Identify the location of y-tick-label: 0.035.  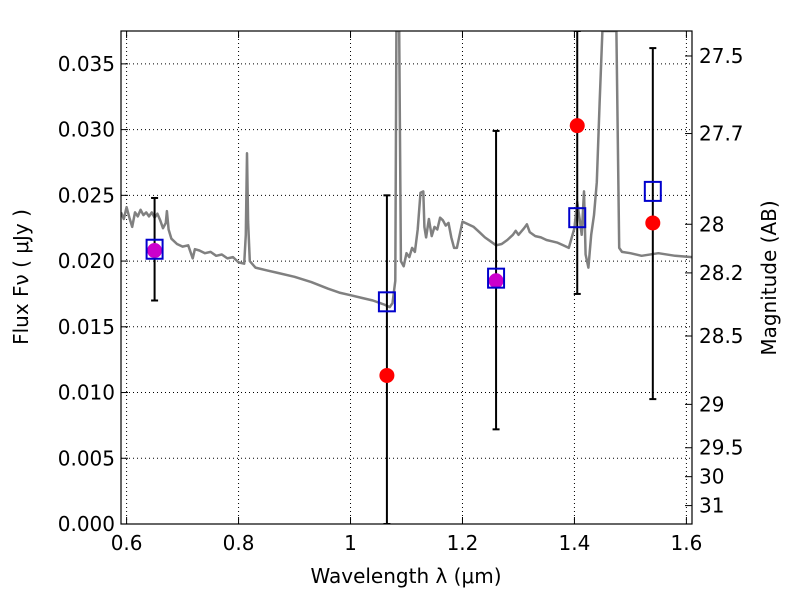
(86, 64).